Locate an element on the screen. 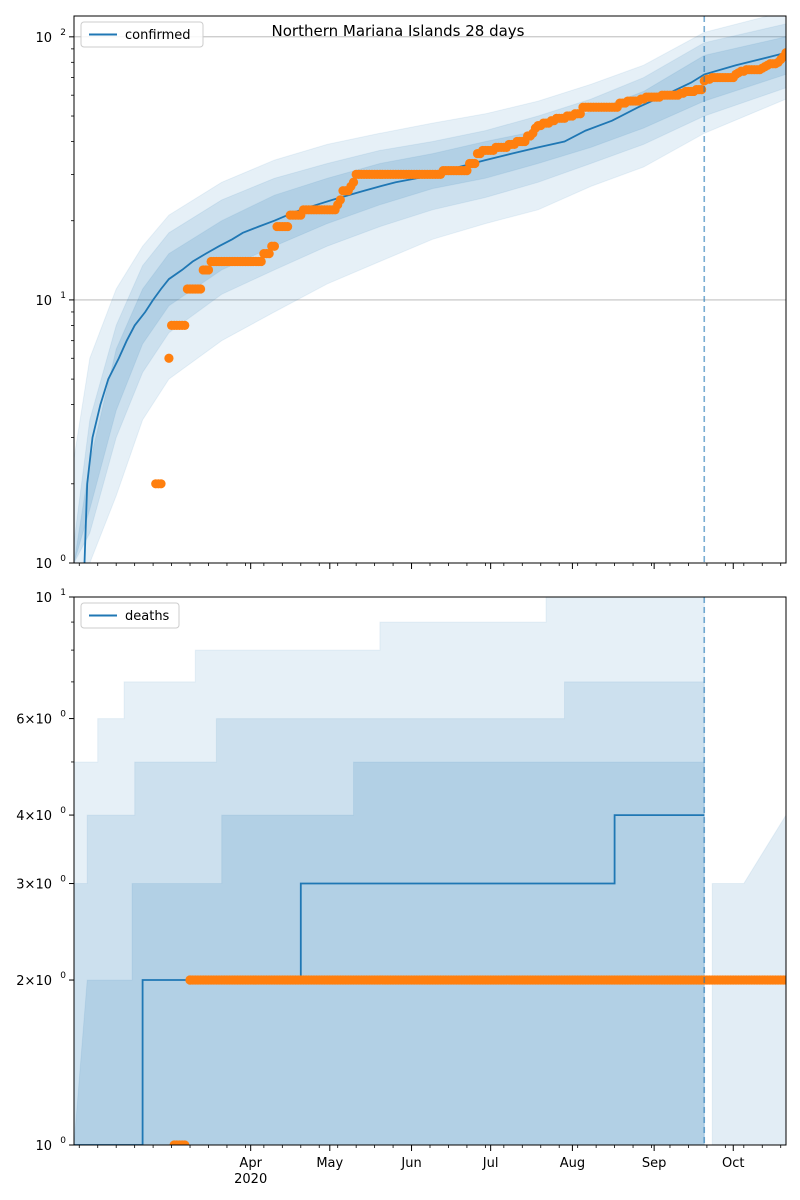 The height and width of the screenshot is (1200, 800). legend-label: deaths is located at coordinates (147, 616).